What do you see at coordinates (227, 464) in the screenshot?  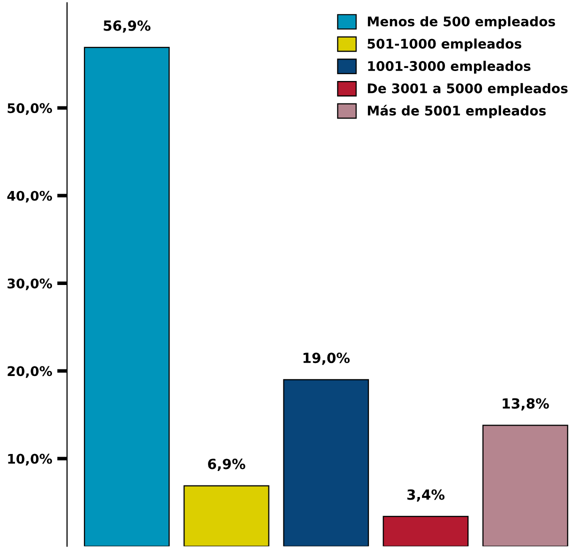 I see `data-label: 6,9%` at bounding box center [227, 464].